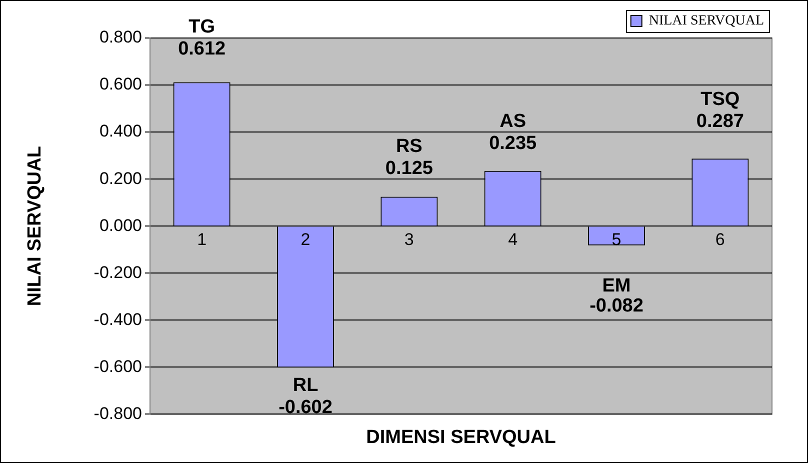 The image size is (808, 463). I want to click on y-axis-title: NILAI SERVQUAL, so click(35, 226).